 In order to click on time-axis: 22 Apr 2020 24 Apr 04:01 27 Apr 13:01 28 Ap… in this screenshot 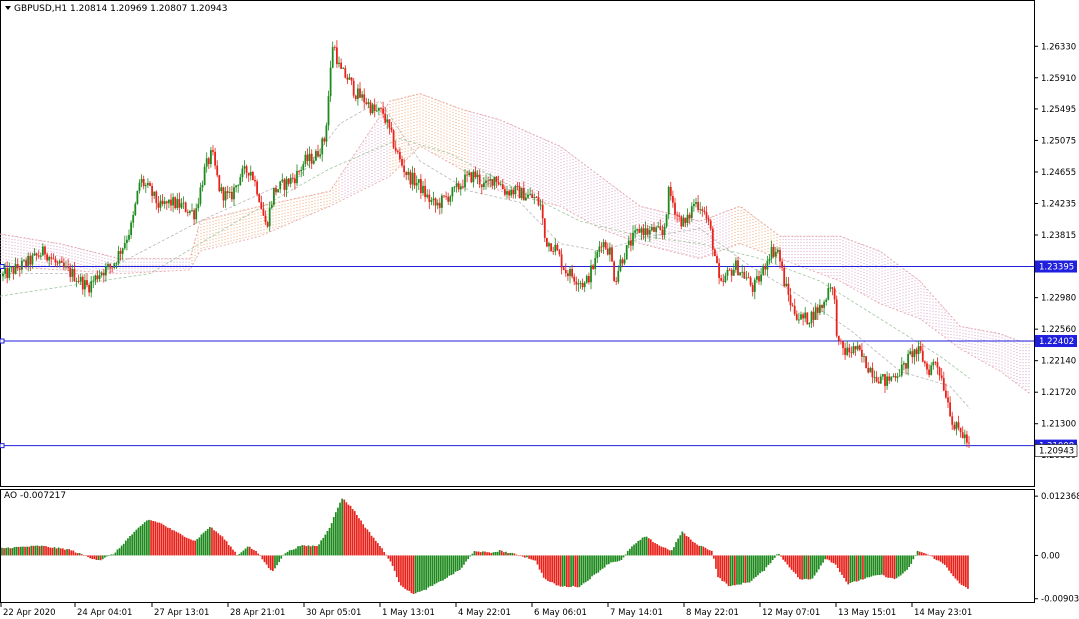, I will do `click(486, 610)`.